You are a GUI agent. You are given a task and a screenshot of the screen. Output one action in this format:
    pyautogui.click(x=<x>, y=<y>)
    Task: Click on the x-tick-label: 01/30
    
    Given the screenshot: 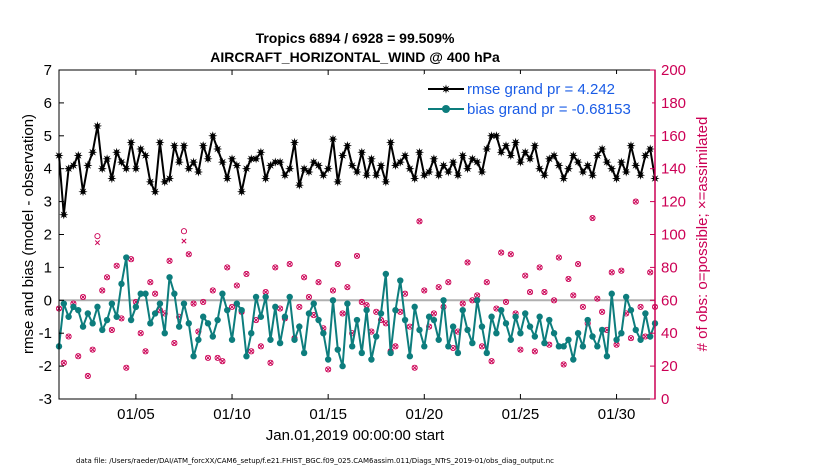 What is the action you would take?
    pyautogui.click(x=617, y=414)
    